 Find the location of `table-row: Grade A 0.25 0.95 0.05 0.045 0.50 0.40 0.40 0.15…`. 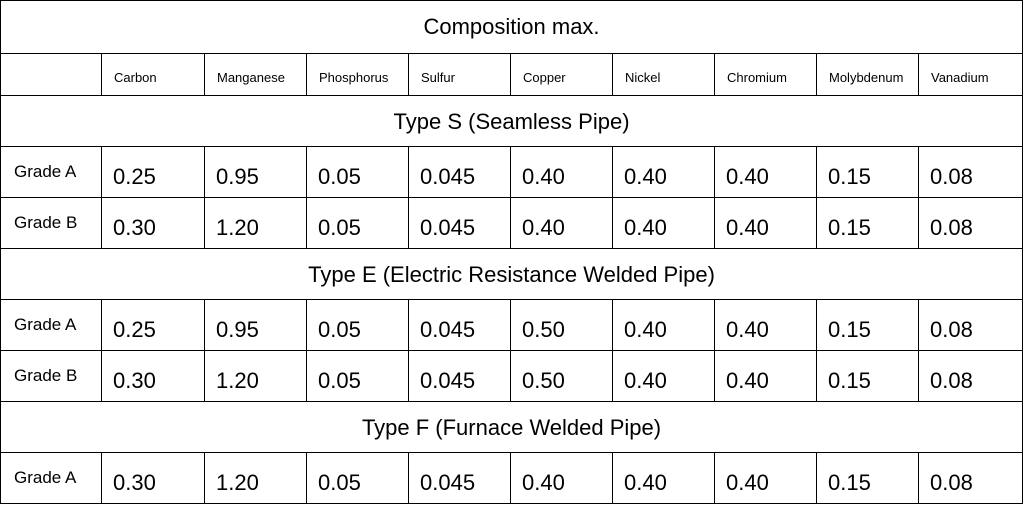

table-row: Grade A 0.25 0.95 0.05 0.045 0.50 0.40 0.40 0.15… is located at coordinates (512, 325).